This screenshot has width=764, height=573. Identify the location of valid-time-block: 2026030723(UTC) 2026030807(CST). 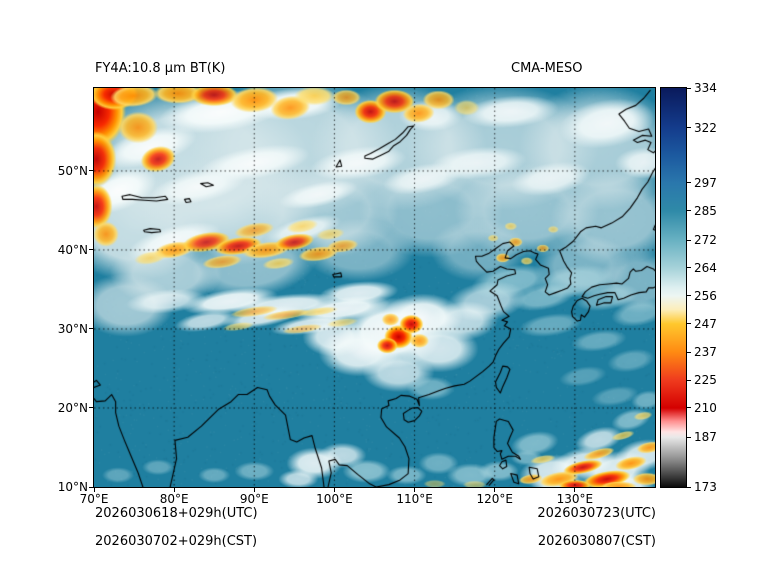
(596, 528).